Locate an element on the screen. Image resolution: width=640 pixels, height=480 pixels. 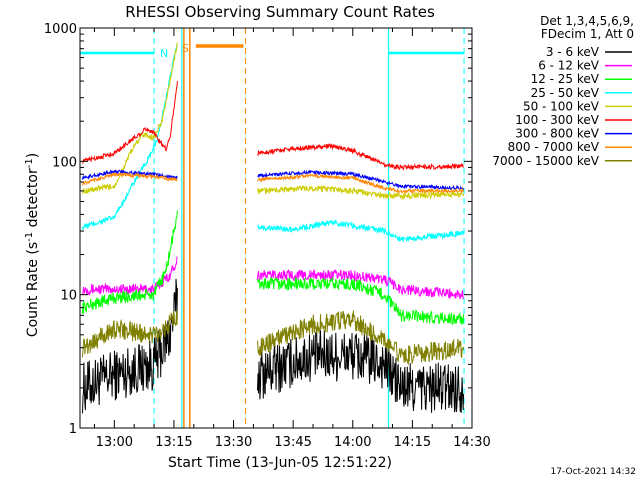
legend-header-detectors: Det 1,3,4,5,6,9, is located at coordinates (587, 21).